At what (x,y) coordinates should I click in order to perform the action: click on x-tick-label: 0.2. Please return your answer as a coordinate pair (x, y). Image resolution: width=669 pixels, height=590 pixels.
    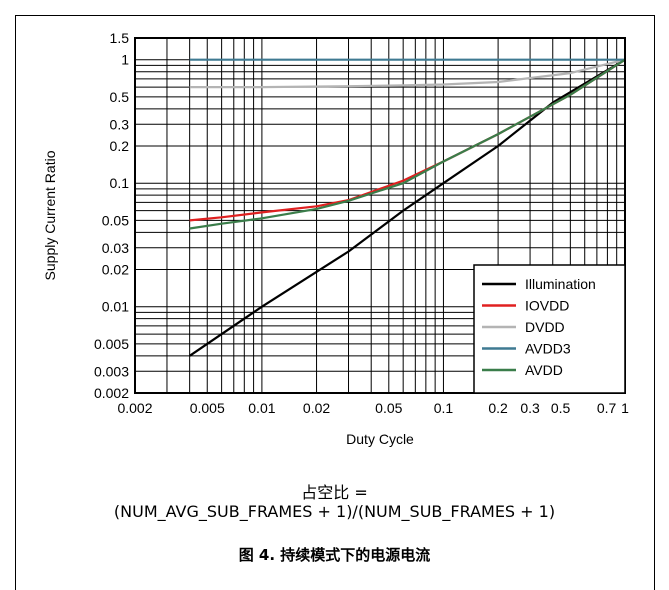
    Looking at the image, I should click on (498, 408).